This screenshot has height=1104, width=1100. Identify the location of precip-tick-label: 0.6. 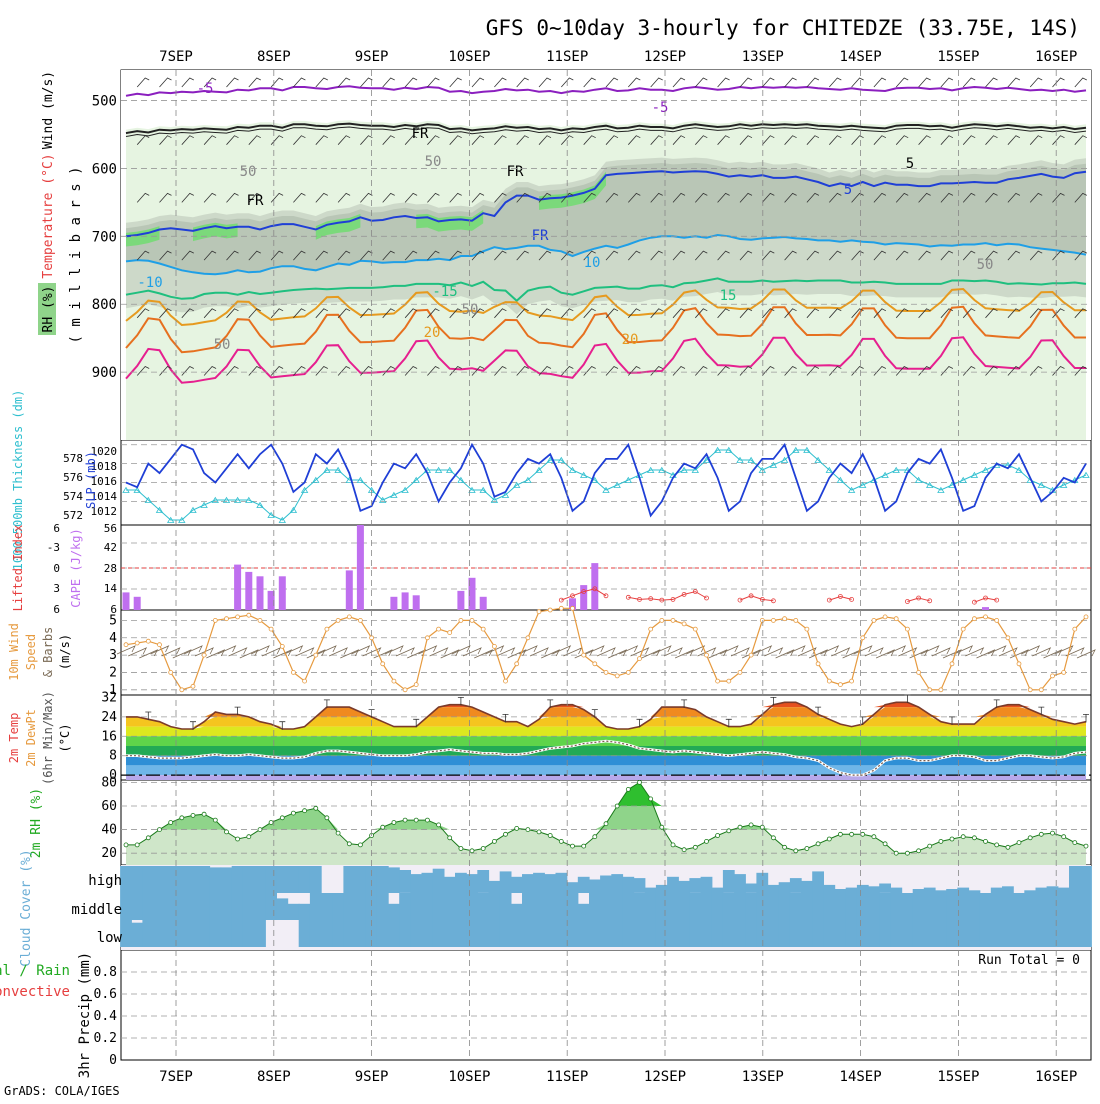
(105, 994).